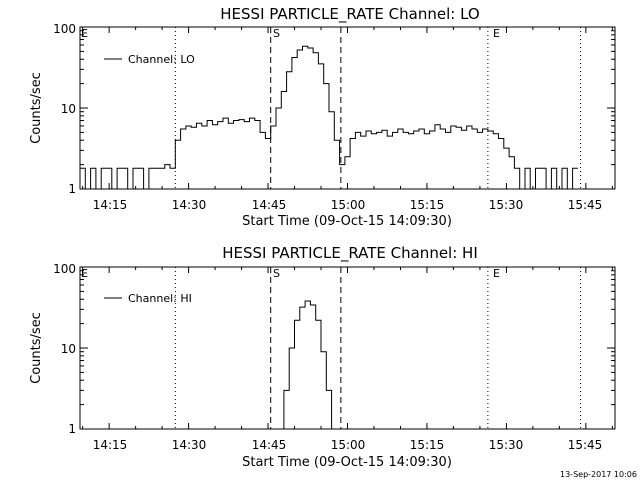 The width and height of the screenshot is (640, 484). I want to click on panel-lo-xtick-label: 15:00, so click(348, 205).